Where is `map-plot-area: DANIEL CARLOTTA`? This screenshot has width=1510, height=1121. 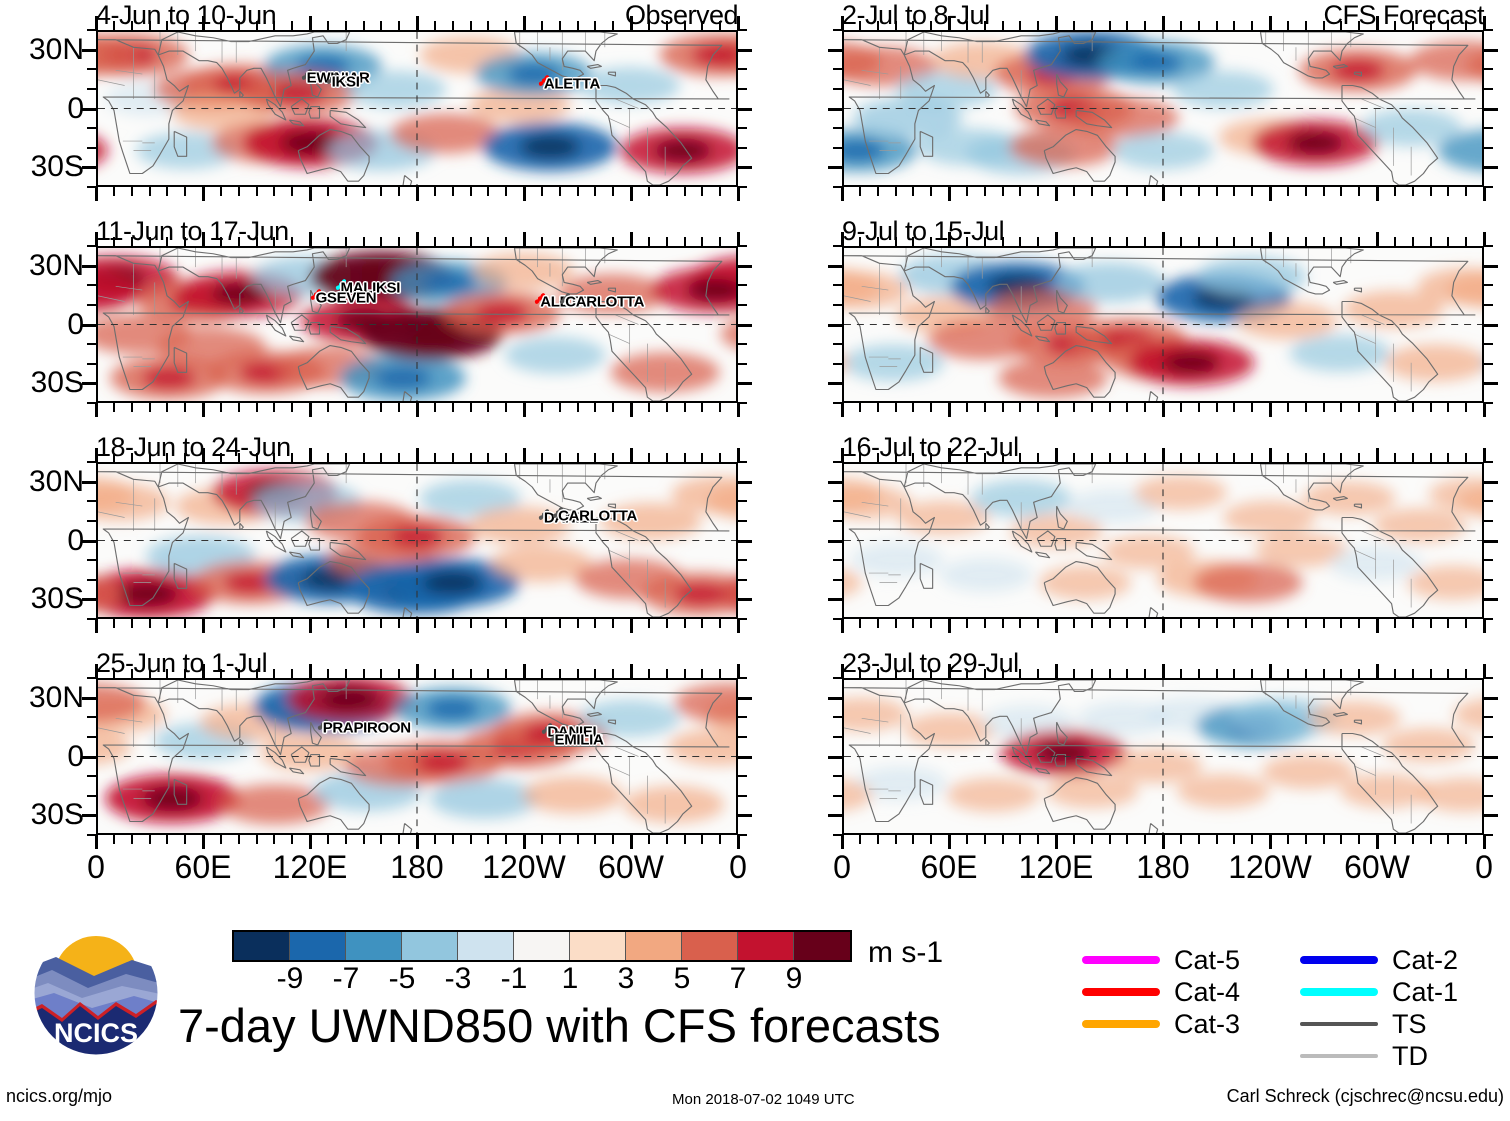
map-plot-area: DANIEL CARLOTTA is located at coordinates (417, 540).